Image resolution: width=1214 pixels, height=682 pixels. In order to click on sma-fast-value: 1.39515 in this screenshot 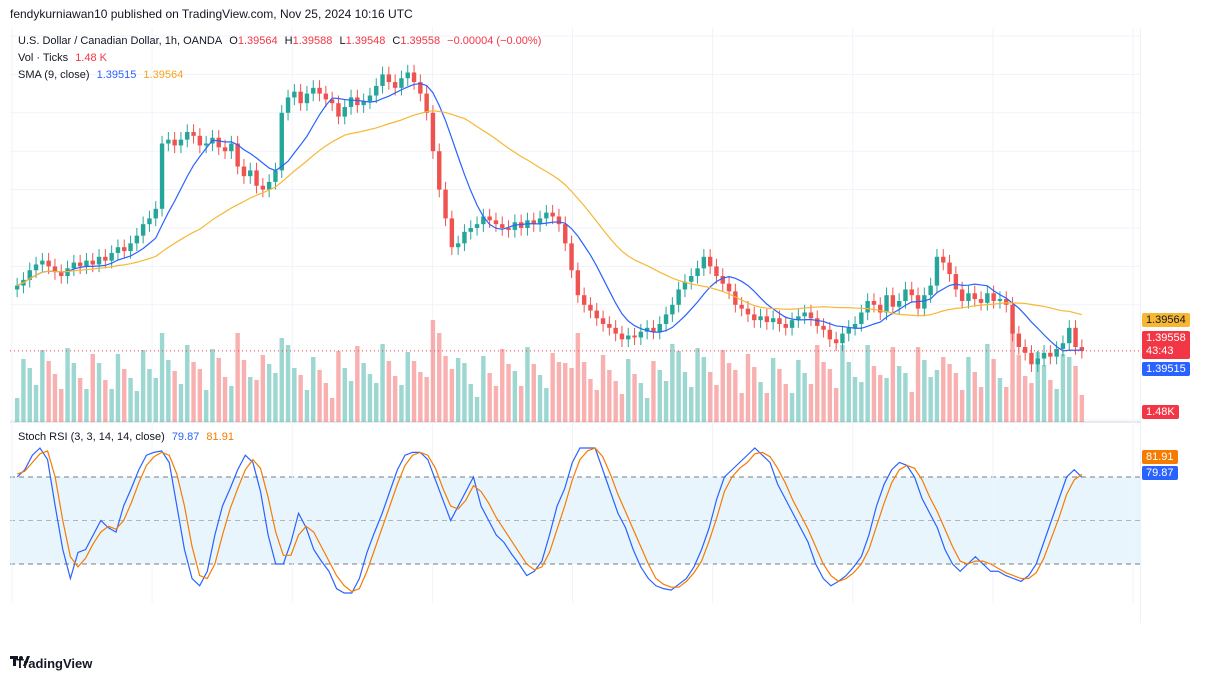, I will do `click(116, 75)`.